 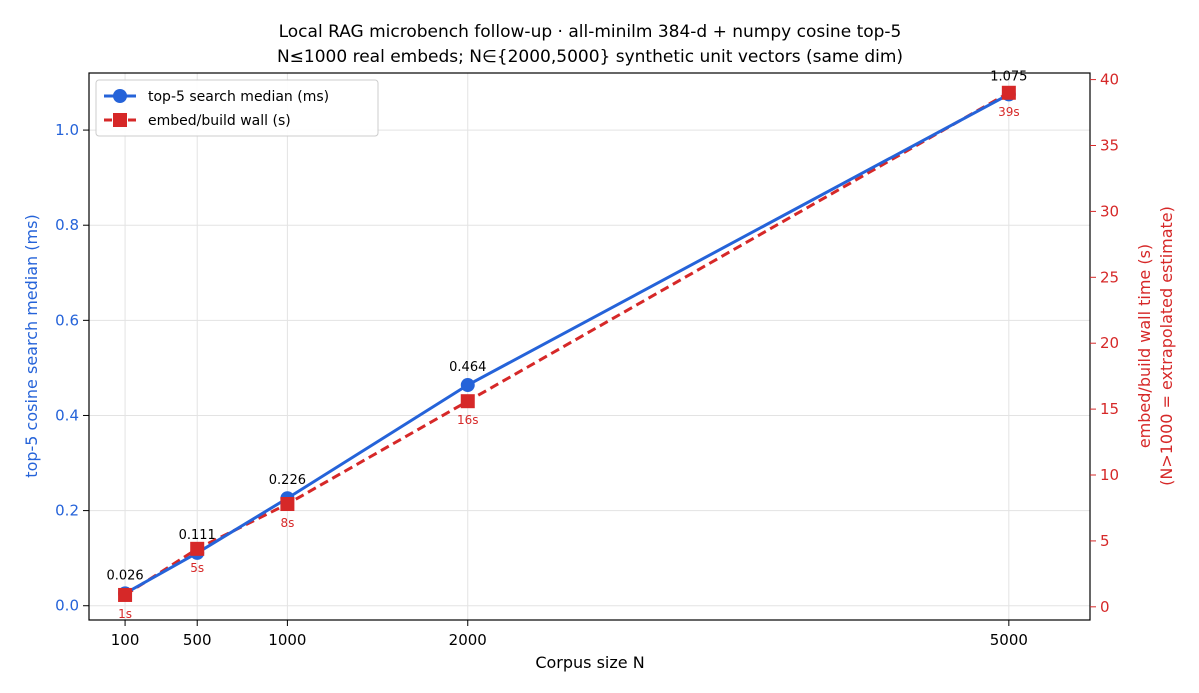 What do you see at coordinates (1105, 541) in the screenshot?
I see `right-tick-label: 5` at bounding box center [1105, 541].